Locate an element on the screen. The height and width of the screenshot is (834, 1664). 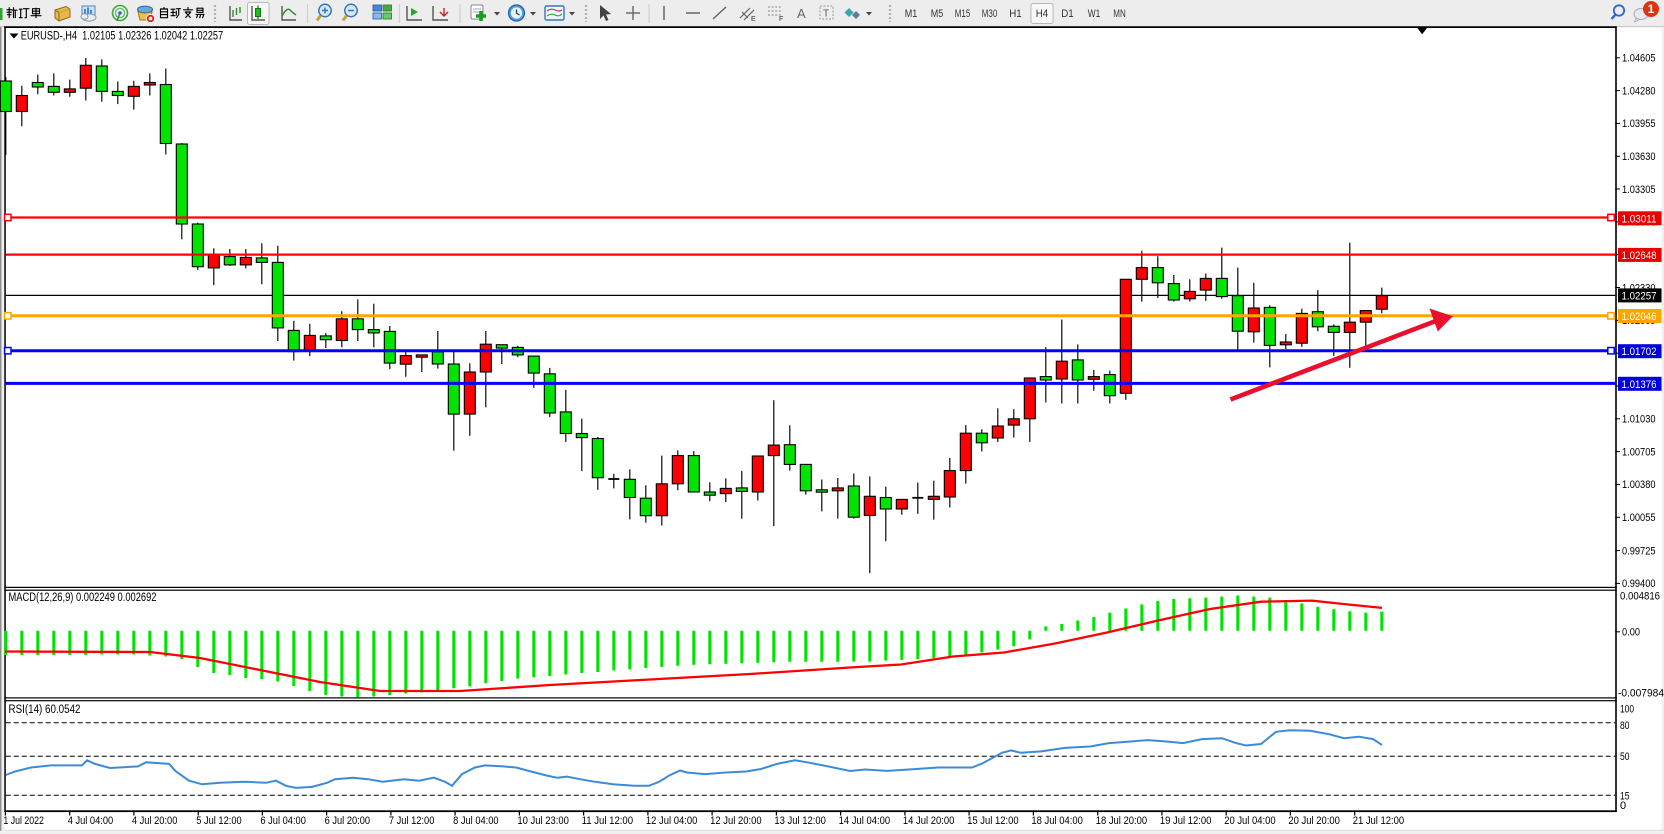
svg-text: 15 Jul 12:00 is located at coordinates (993, 821).